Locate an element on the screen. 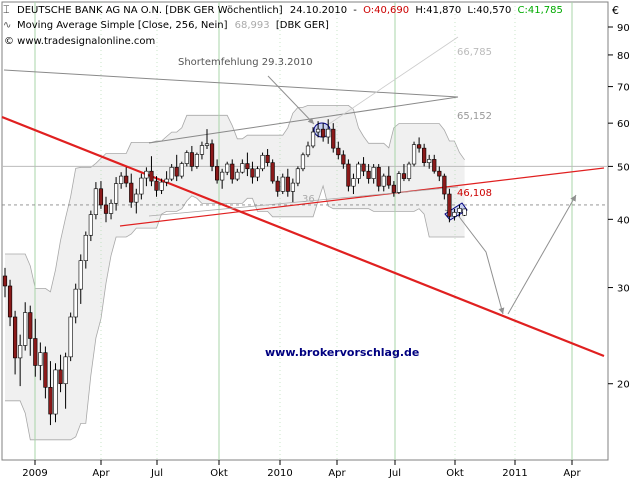  channel-lower-line is located at coordinates (303, 201).